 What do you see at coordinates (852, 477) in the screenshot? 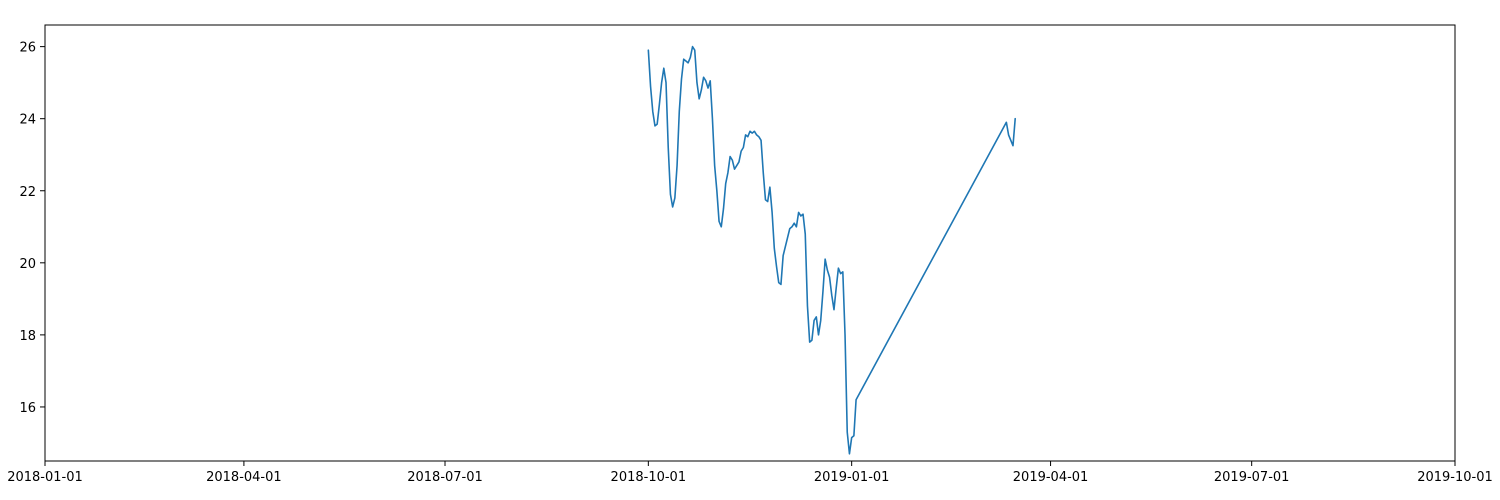
I see `x-tick-label: 2019-01-01` at bounding box center [852, 477].